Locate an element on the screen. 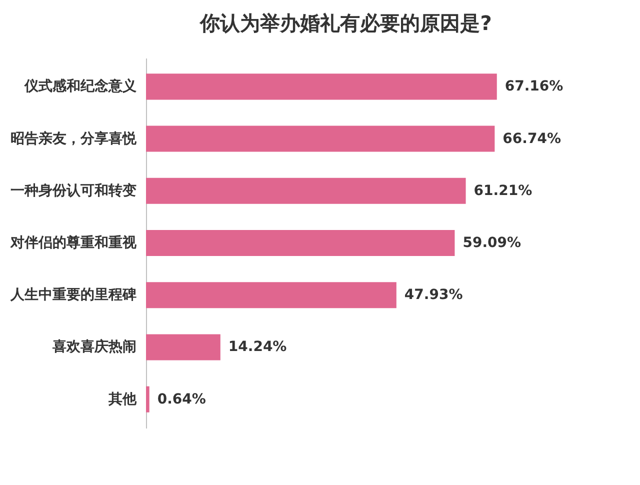 This screenshot has height=485, width=640. data-label: 66.74% is located at coordinates (531, 138).